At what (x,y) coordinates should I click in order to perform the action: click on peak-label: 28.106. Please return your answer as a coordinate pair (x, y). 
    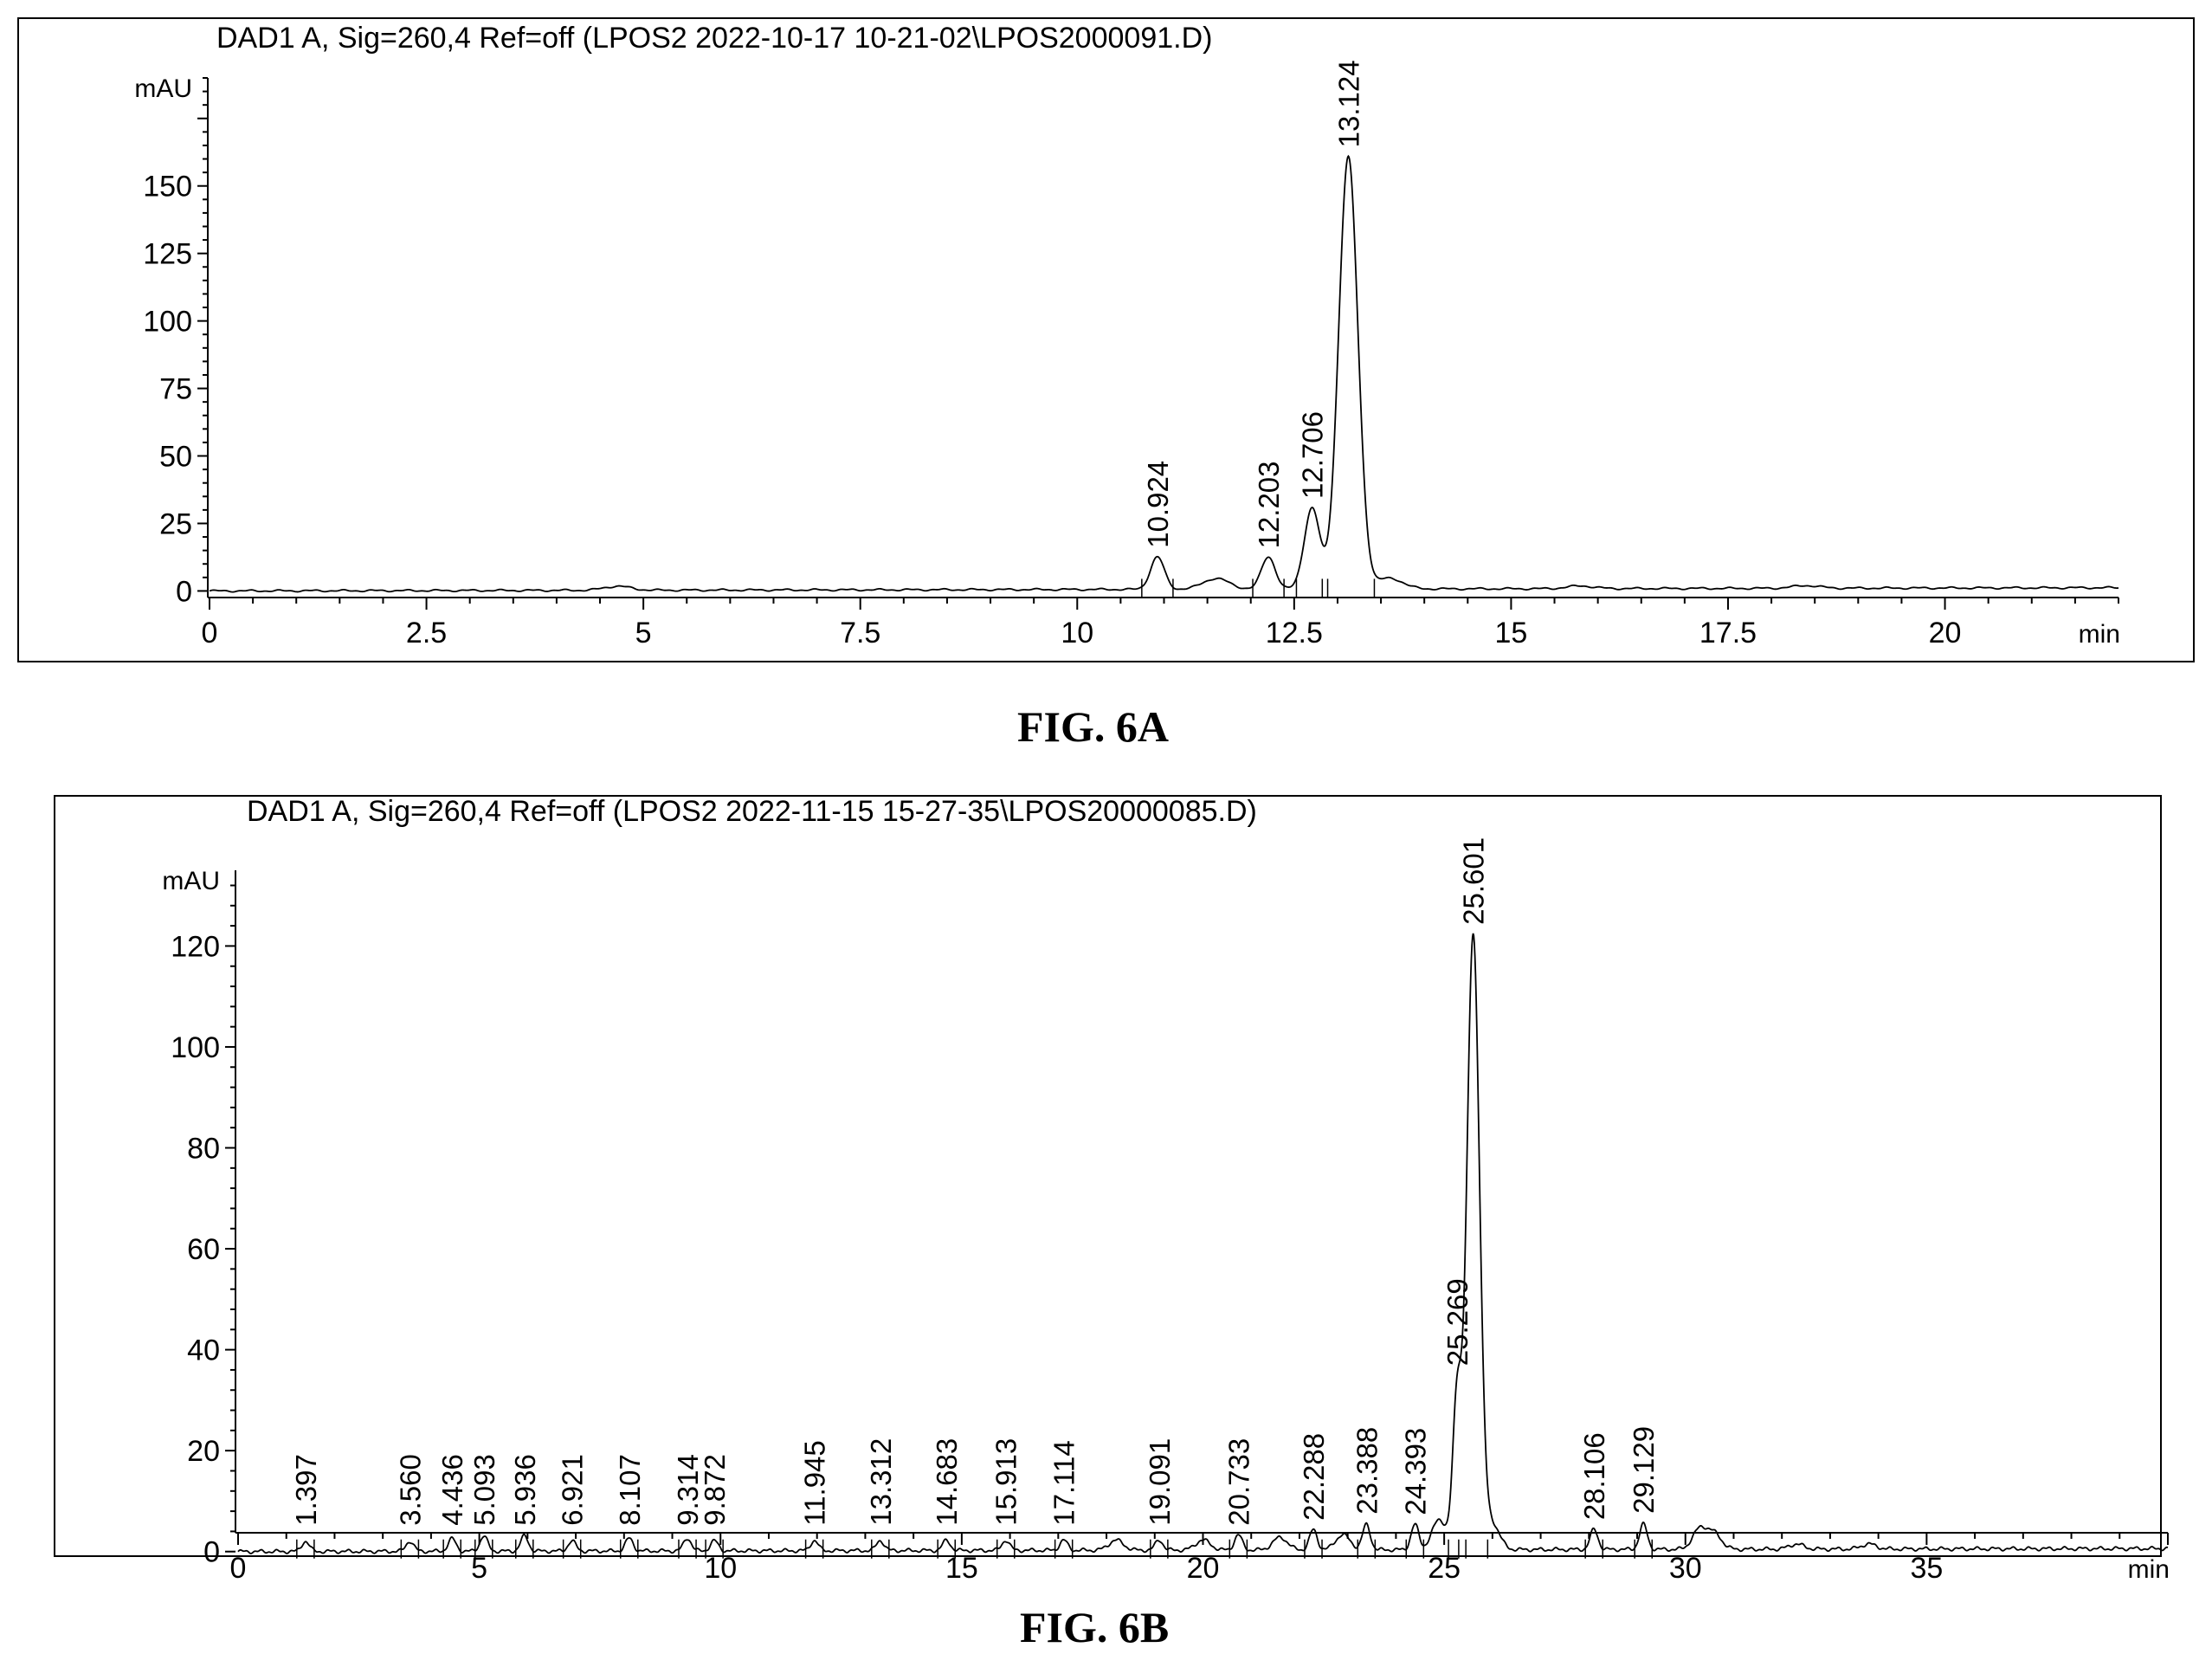
    Looking at the image, I should click on (1594, 1476).